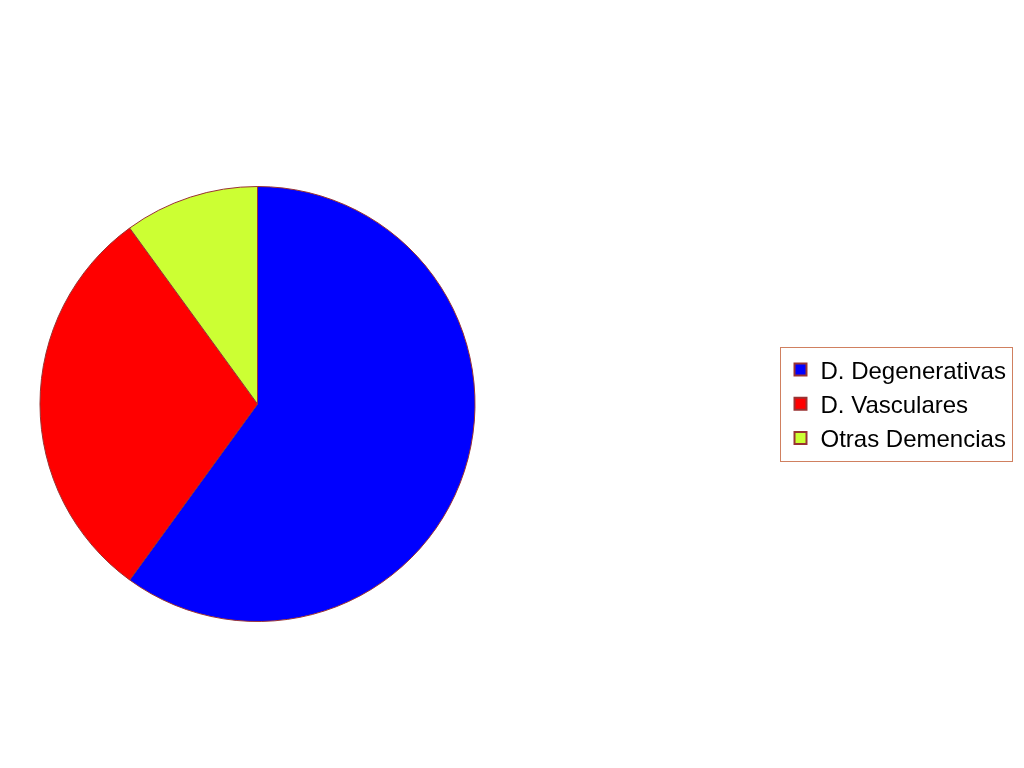 The height and width of the screenshot is (768, 1024). I want to click on legend-label: D. Degenerativas, so click(913, 370).